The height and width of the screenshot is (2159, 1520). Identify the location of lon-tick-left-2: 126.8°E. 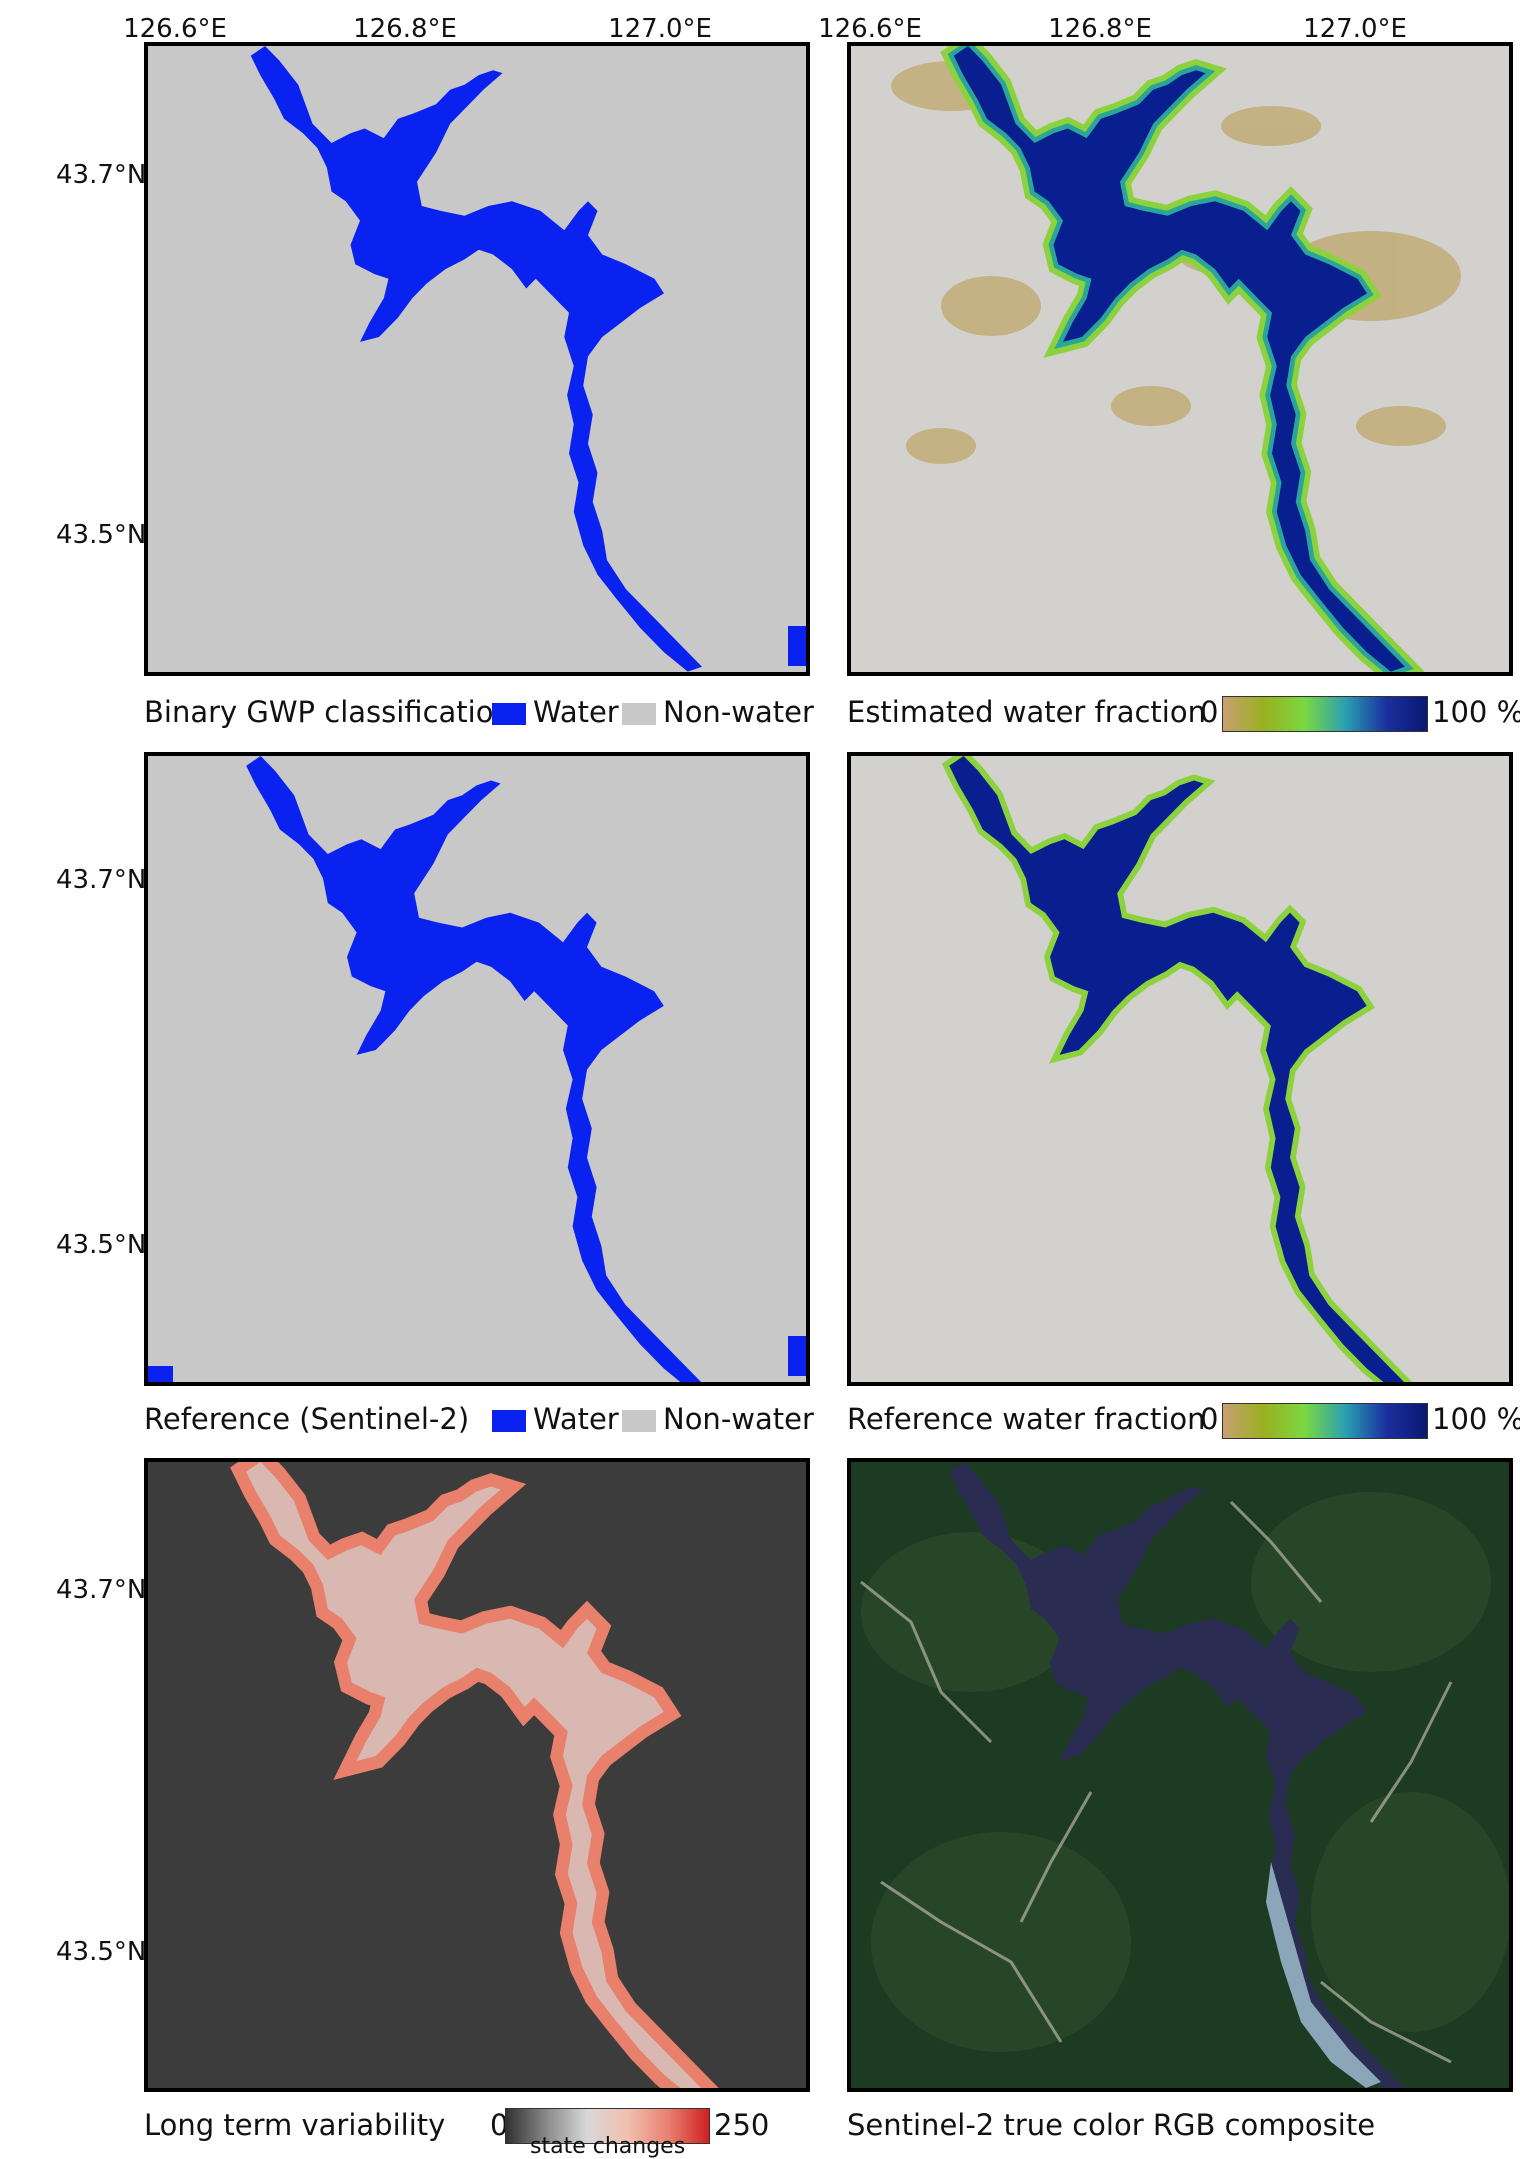
(405, 29).